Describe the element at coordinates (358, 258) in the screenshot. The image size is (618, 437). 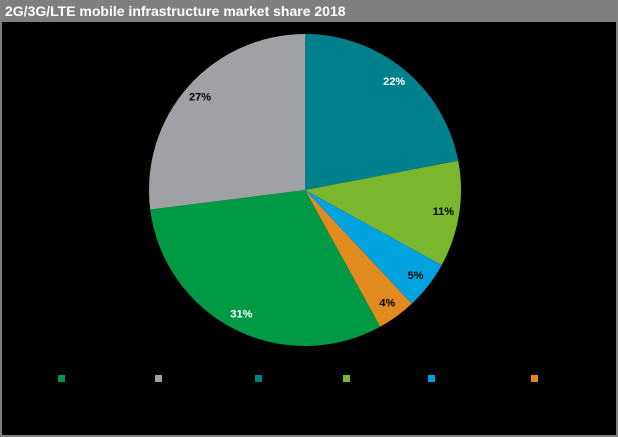
I see `pie-slice-4pct` at that location.